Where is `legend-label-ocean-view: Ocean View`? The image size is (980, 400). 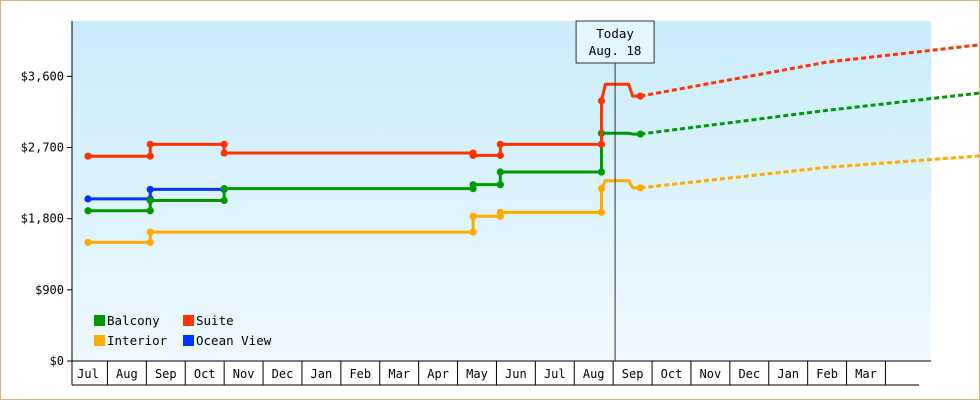
legend-label-ocean-view: Ocean View is located at coordinates (234, 340).